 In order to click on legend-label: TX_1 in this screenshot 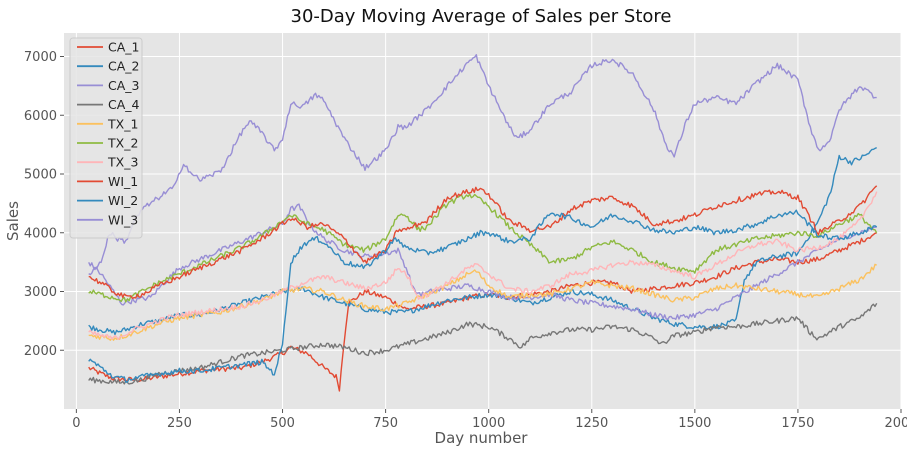, I will do `click(122, 123)`.